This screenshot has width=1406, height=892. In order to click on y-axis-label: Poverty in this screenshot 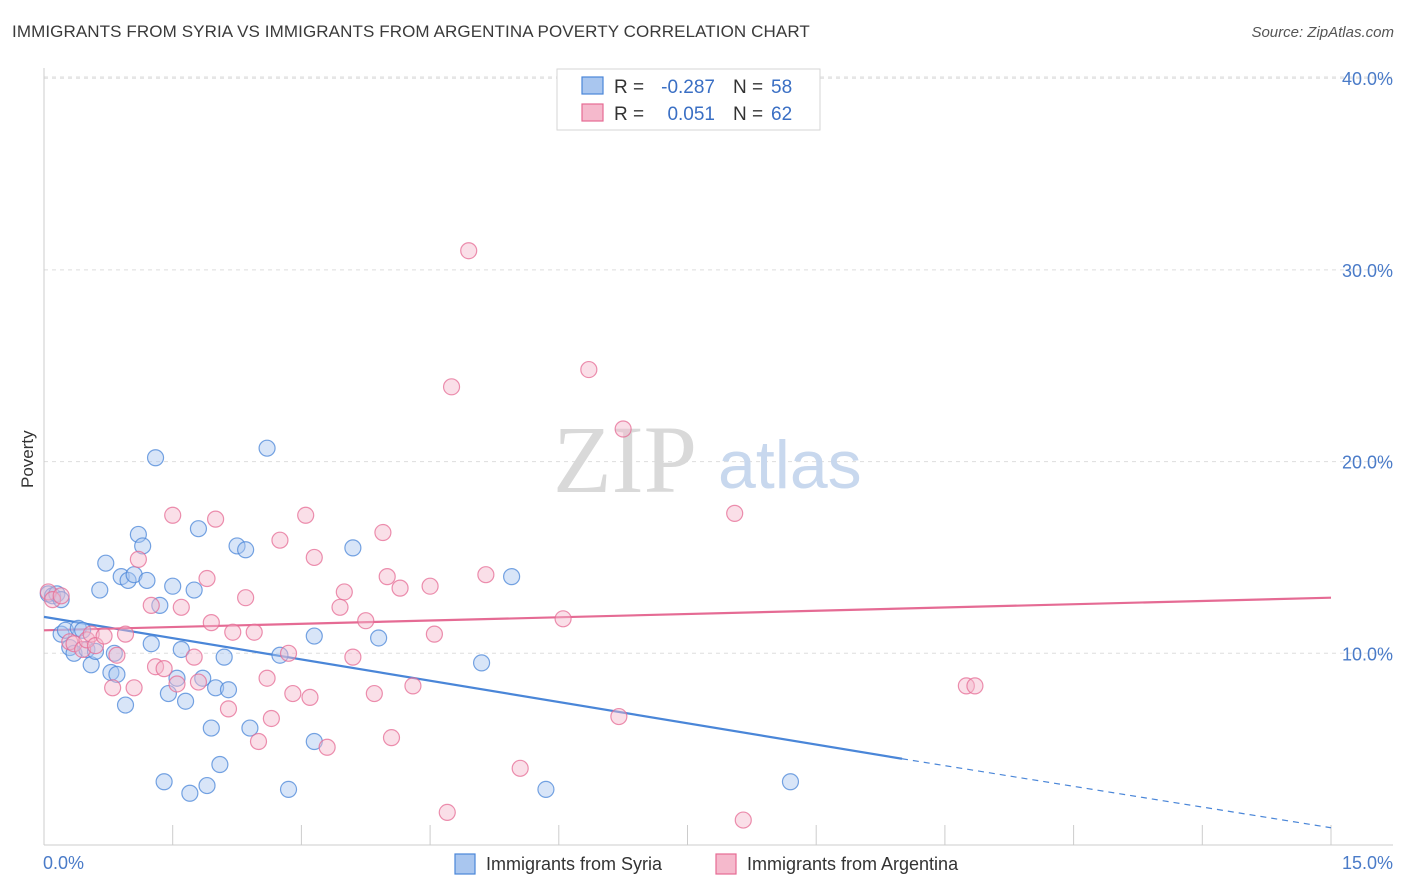, I will do `click(27, 459)`.